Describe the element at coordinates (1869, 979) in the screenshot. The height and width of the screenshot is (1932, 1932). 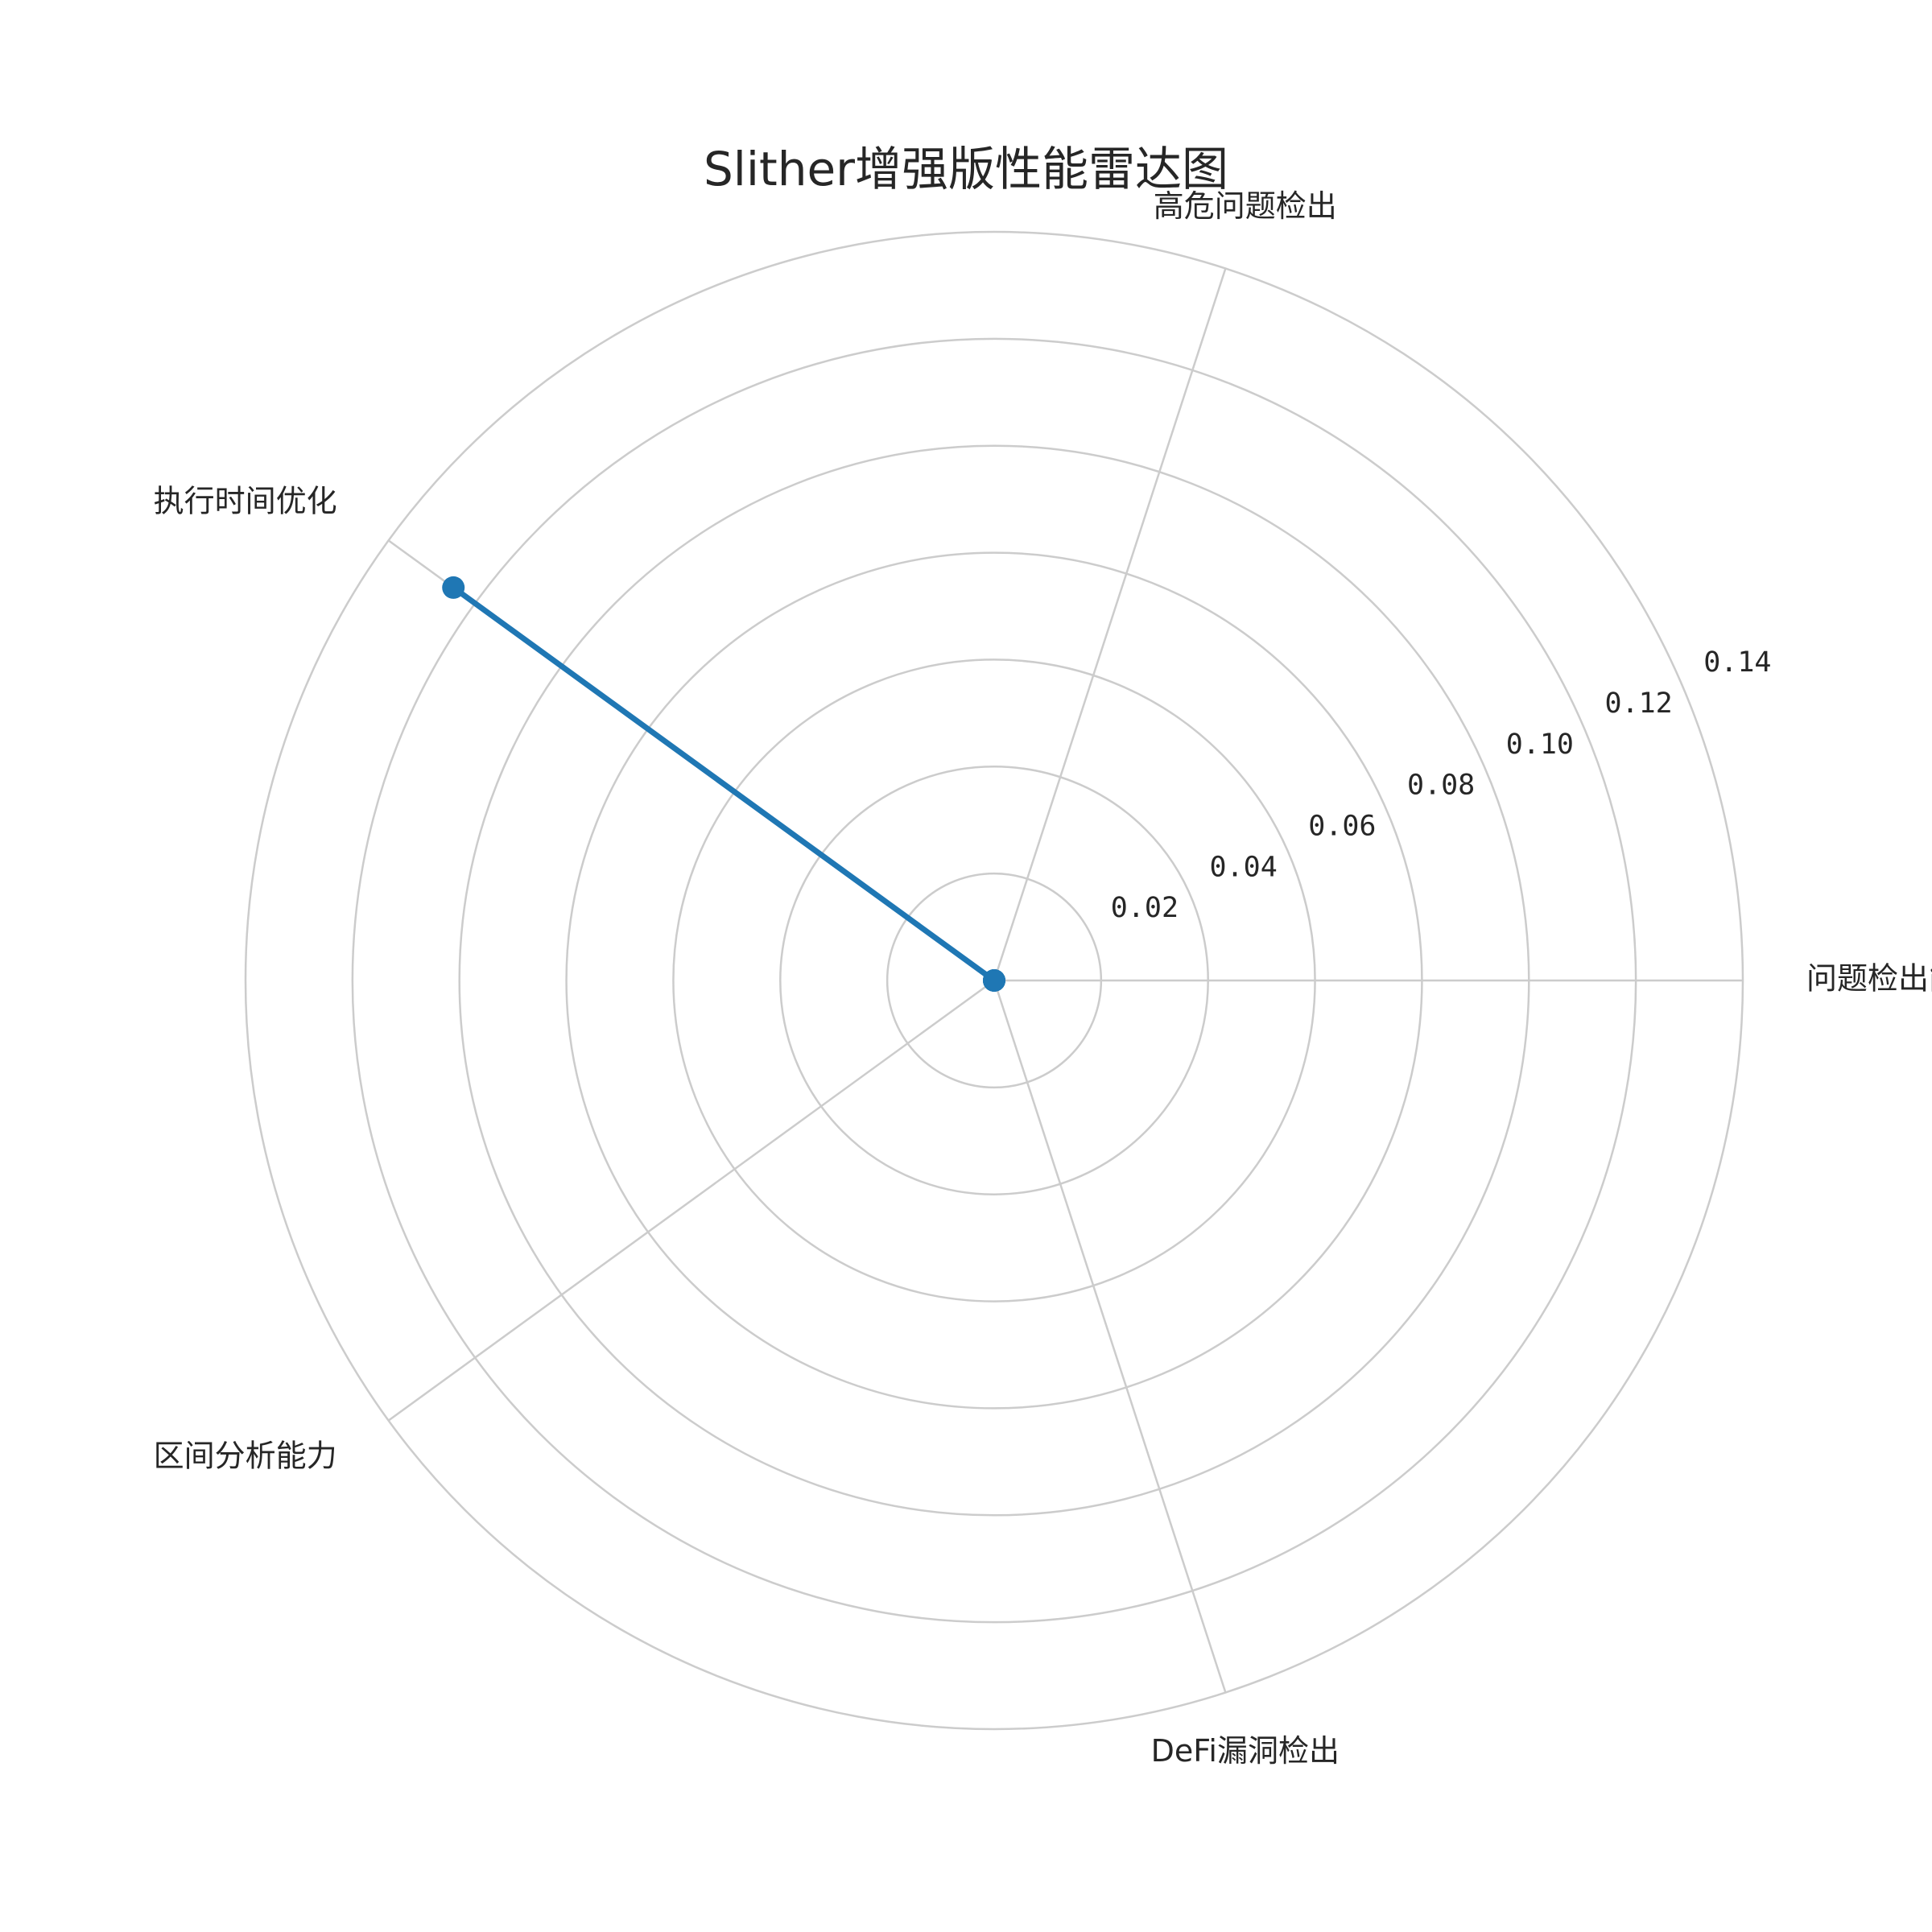
I see `axis-label: 问题检出能力` at that location.